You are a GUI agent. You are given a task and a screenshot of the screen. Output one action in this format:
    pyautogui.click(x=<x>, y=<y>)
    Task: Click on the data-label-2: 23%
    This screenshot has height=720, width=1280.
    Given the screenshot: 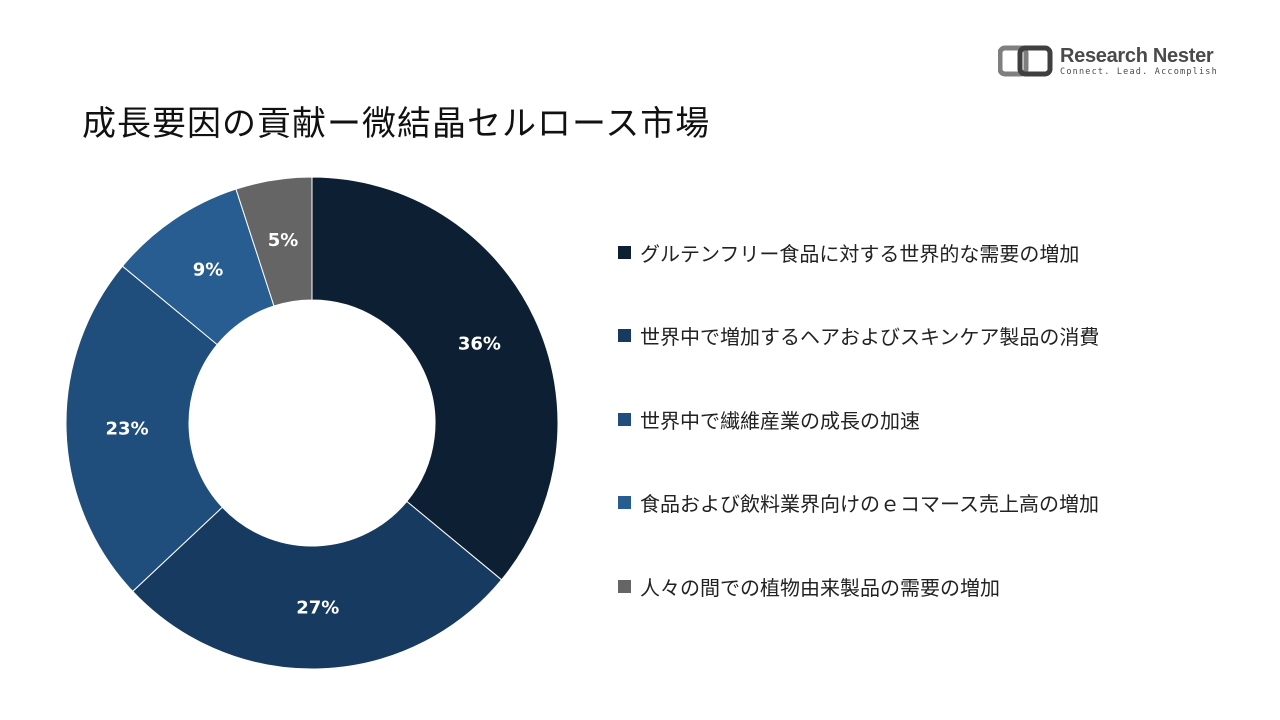 What is the action you would take?
    pyautogui.click(x=127, y=428)
    